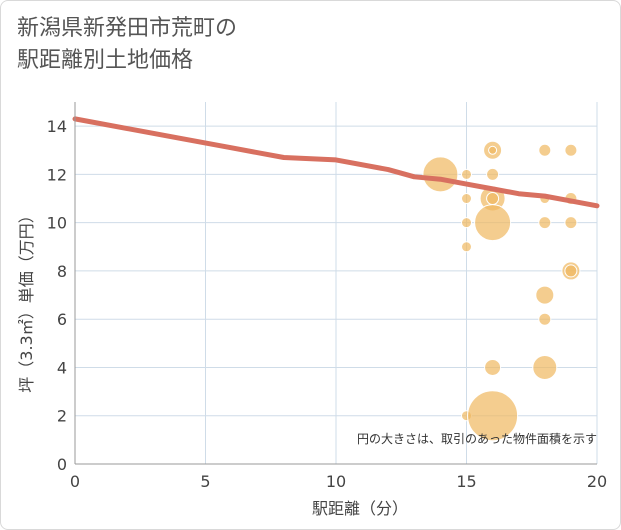 The width and height of the screenshot is (621, 530). I want to click on trend-line-series, so click(336, 162).